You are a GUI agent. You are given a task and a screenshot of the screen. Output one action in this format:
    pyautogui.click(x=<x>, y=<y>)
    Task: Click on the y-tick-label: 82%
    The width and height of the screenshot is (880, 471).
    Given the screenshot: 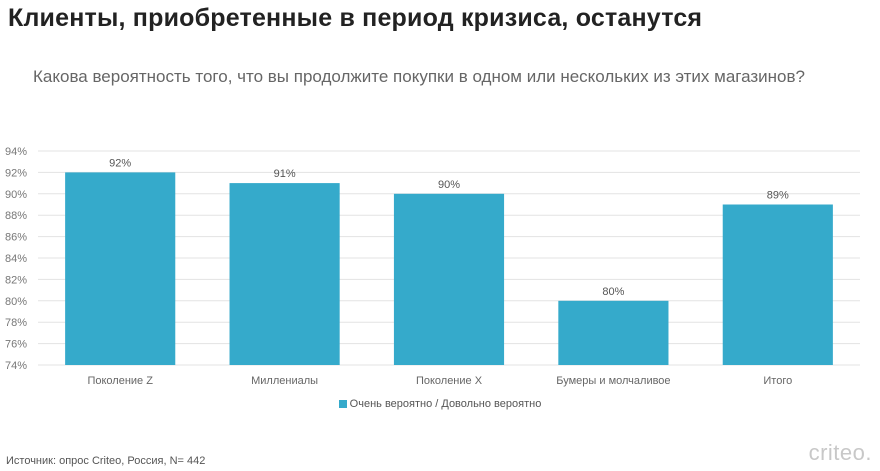 What is the action you would take?
    pyautogui.click(x=16, y=280)
    